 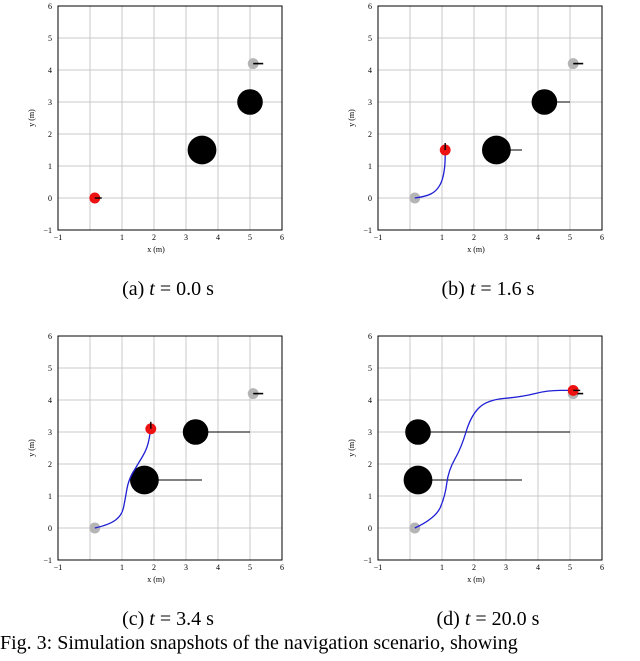 I want to click on caption-b-label: (b), so click(x=453, y=289).